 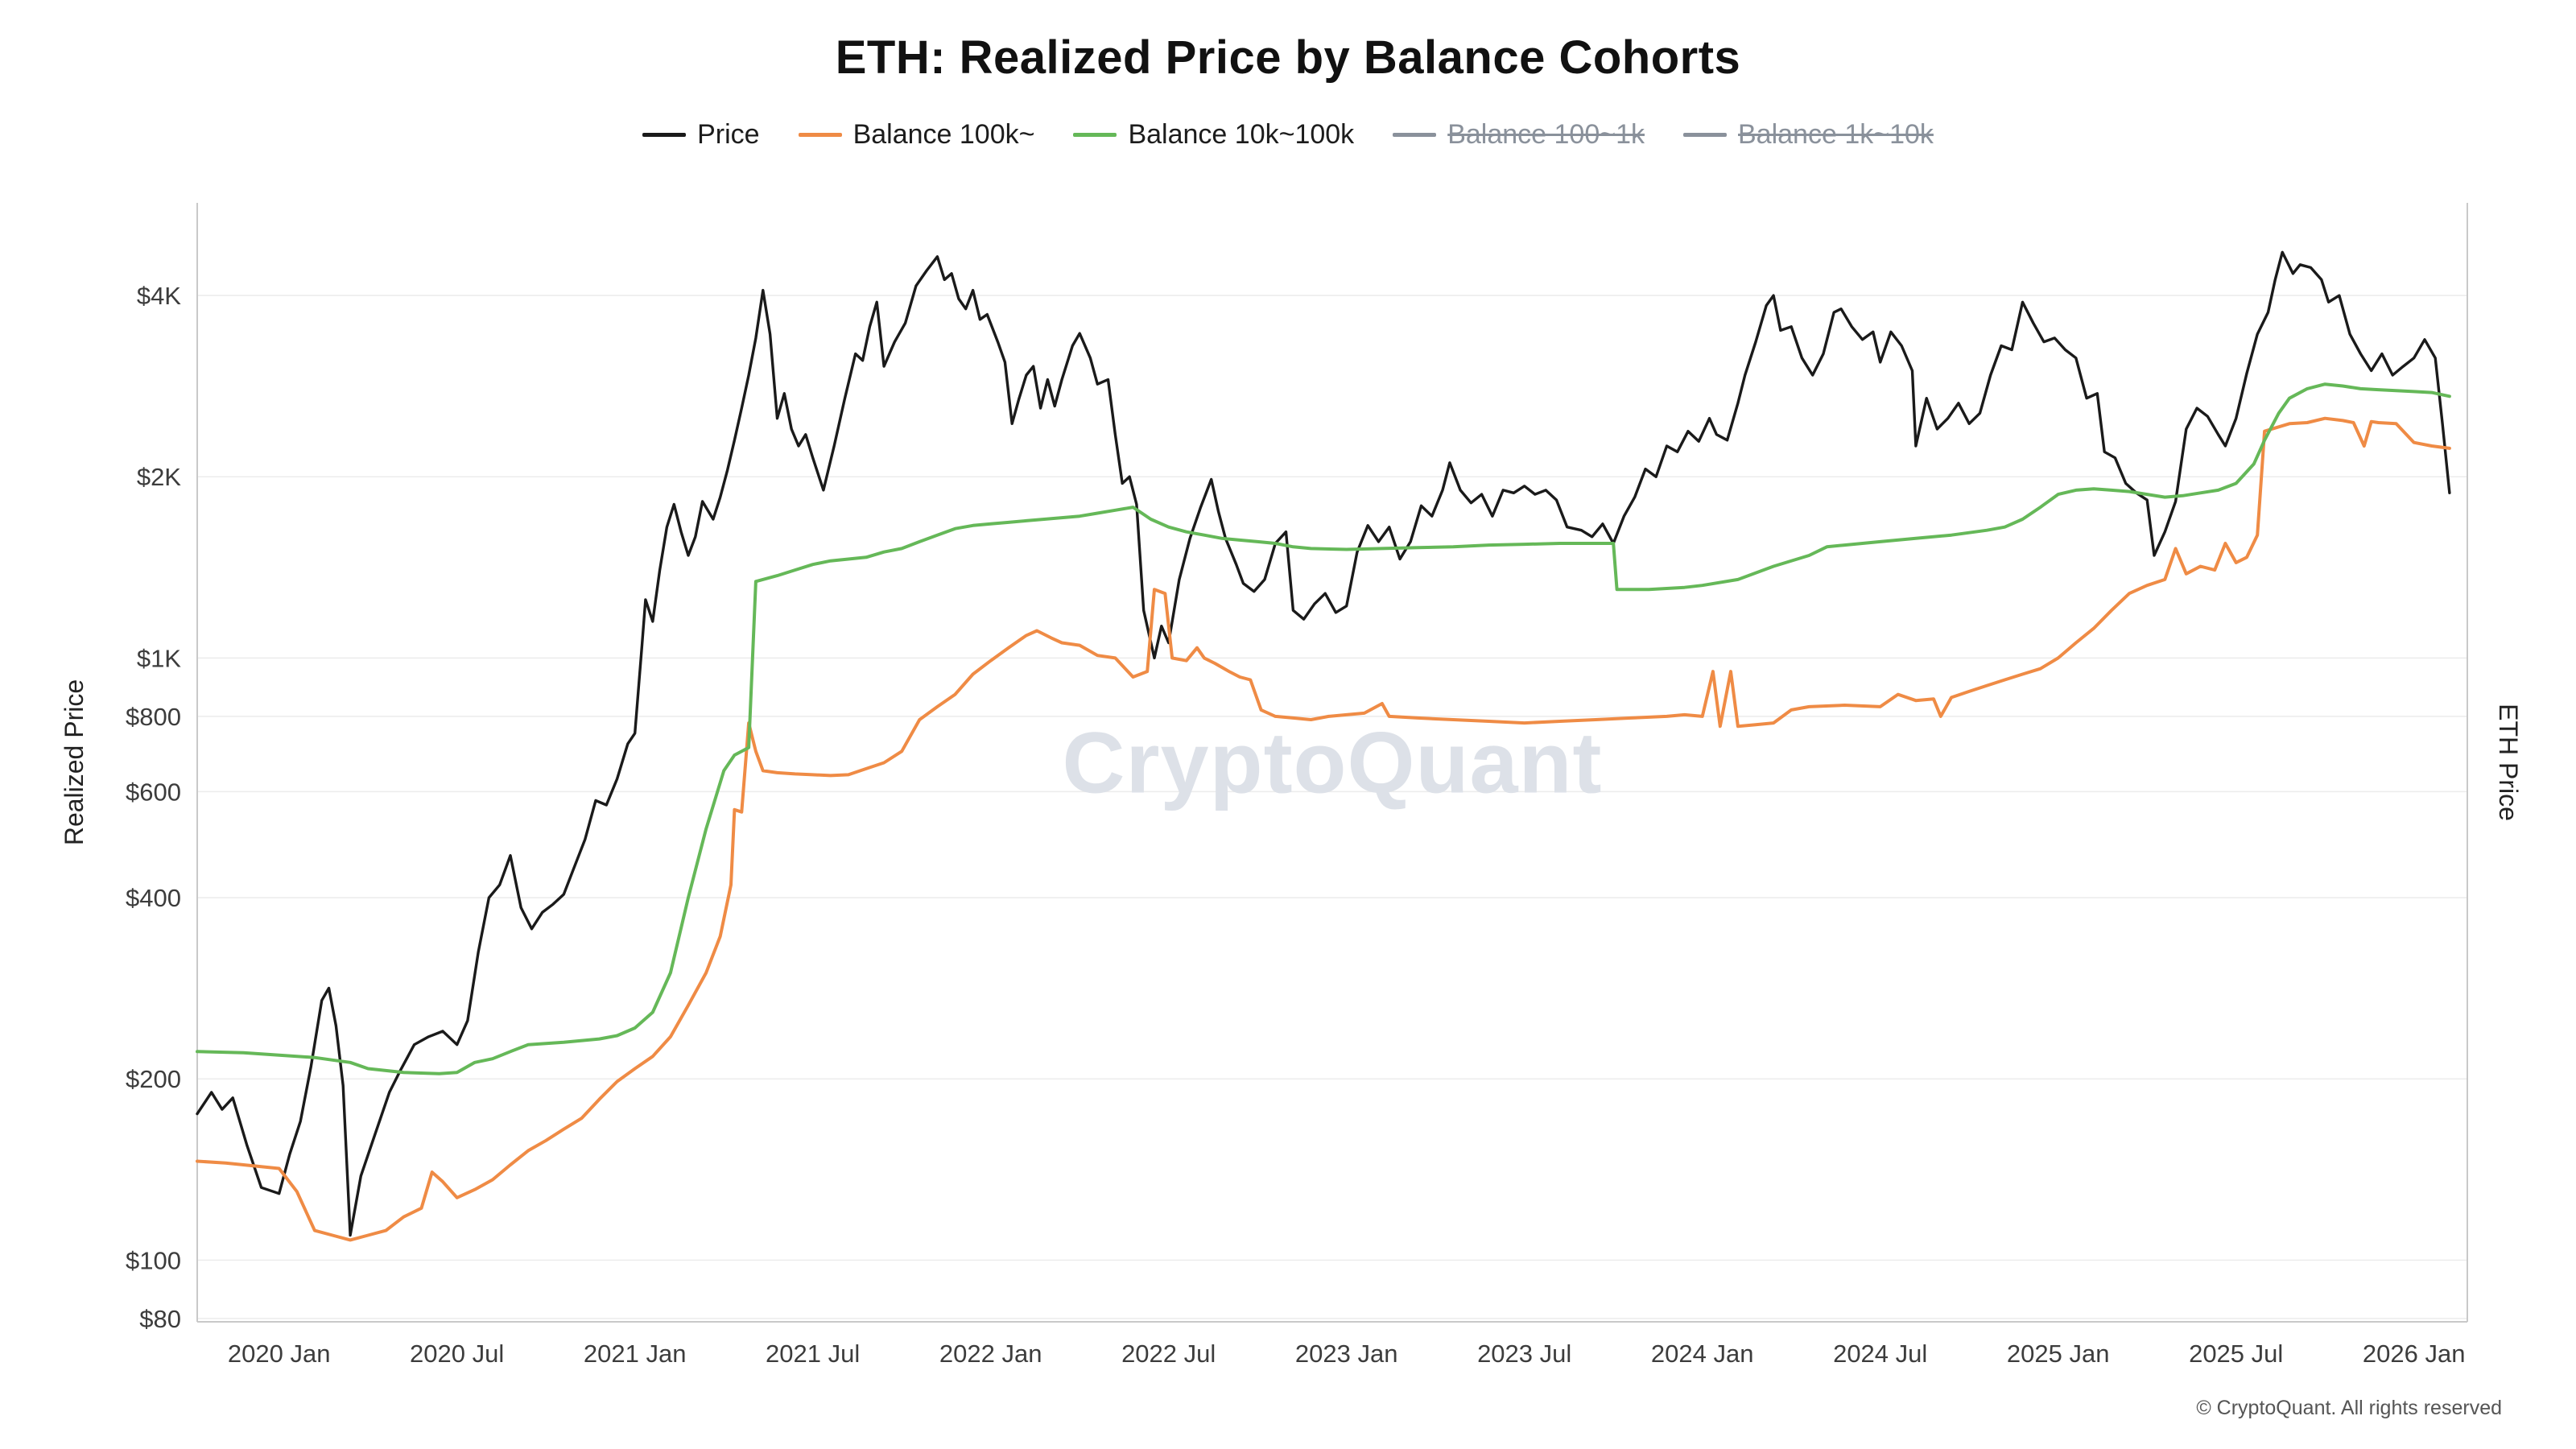 I want to click on y-tick-label: $400, so click(x=153, y=898).